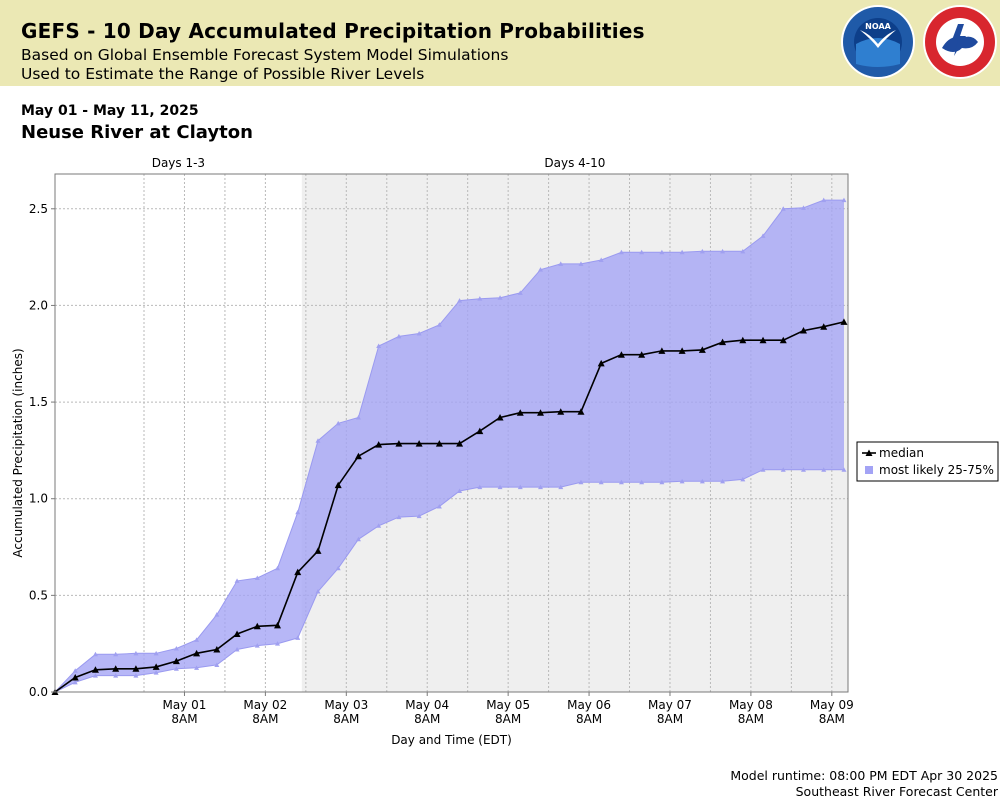 The image size is (1000, 800). I want to click on x-tick-date: May 06, so click(589, 705).